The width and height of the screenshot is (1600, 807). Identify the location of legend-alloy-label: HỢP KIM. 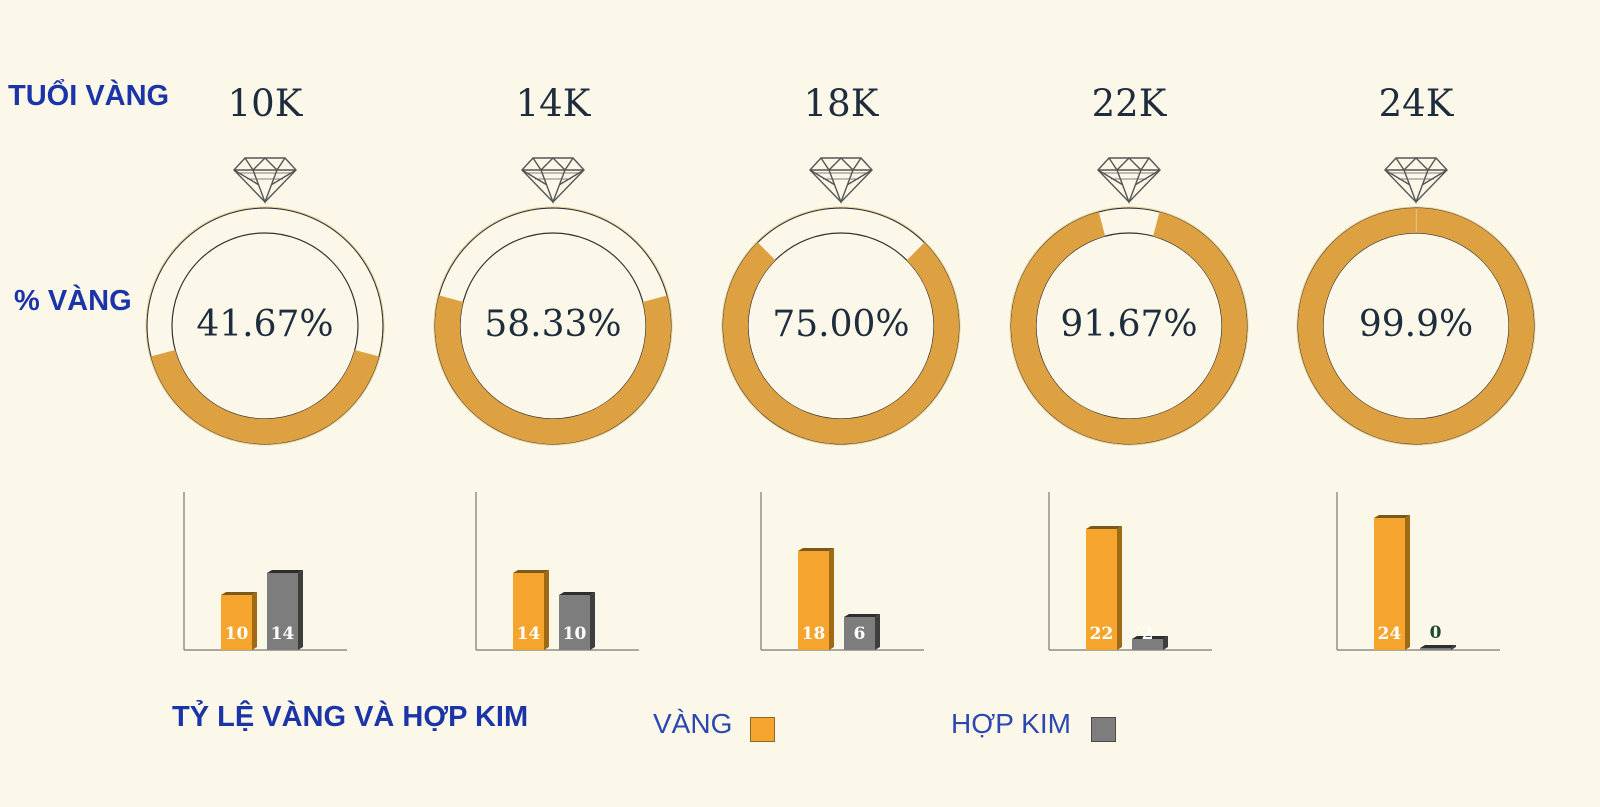
(1011, 723).